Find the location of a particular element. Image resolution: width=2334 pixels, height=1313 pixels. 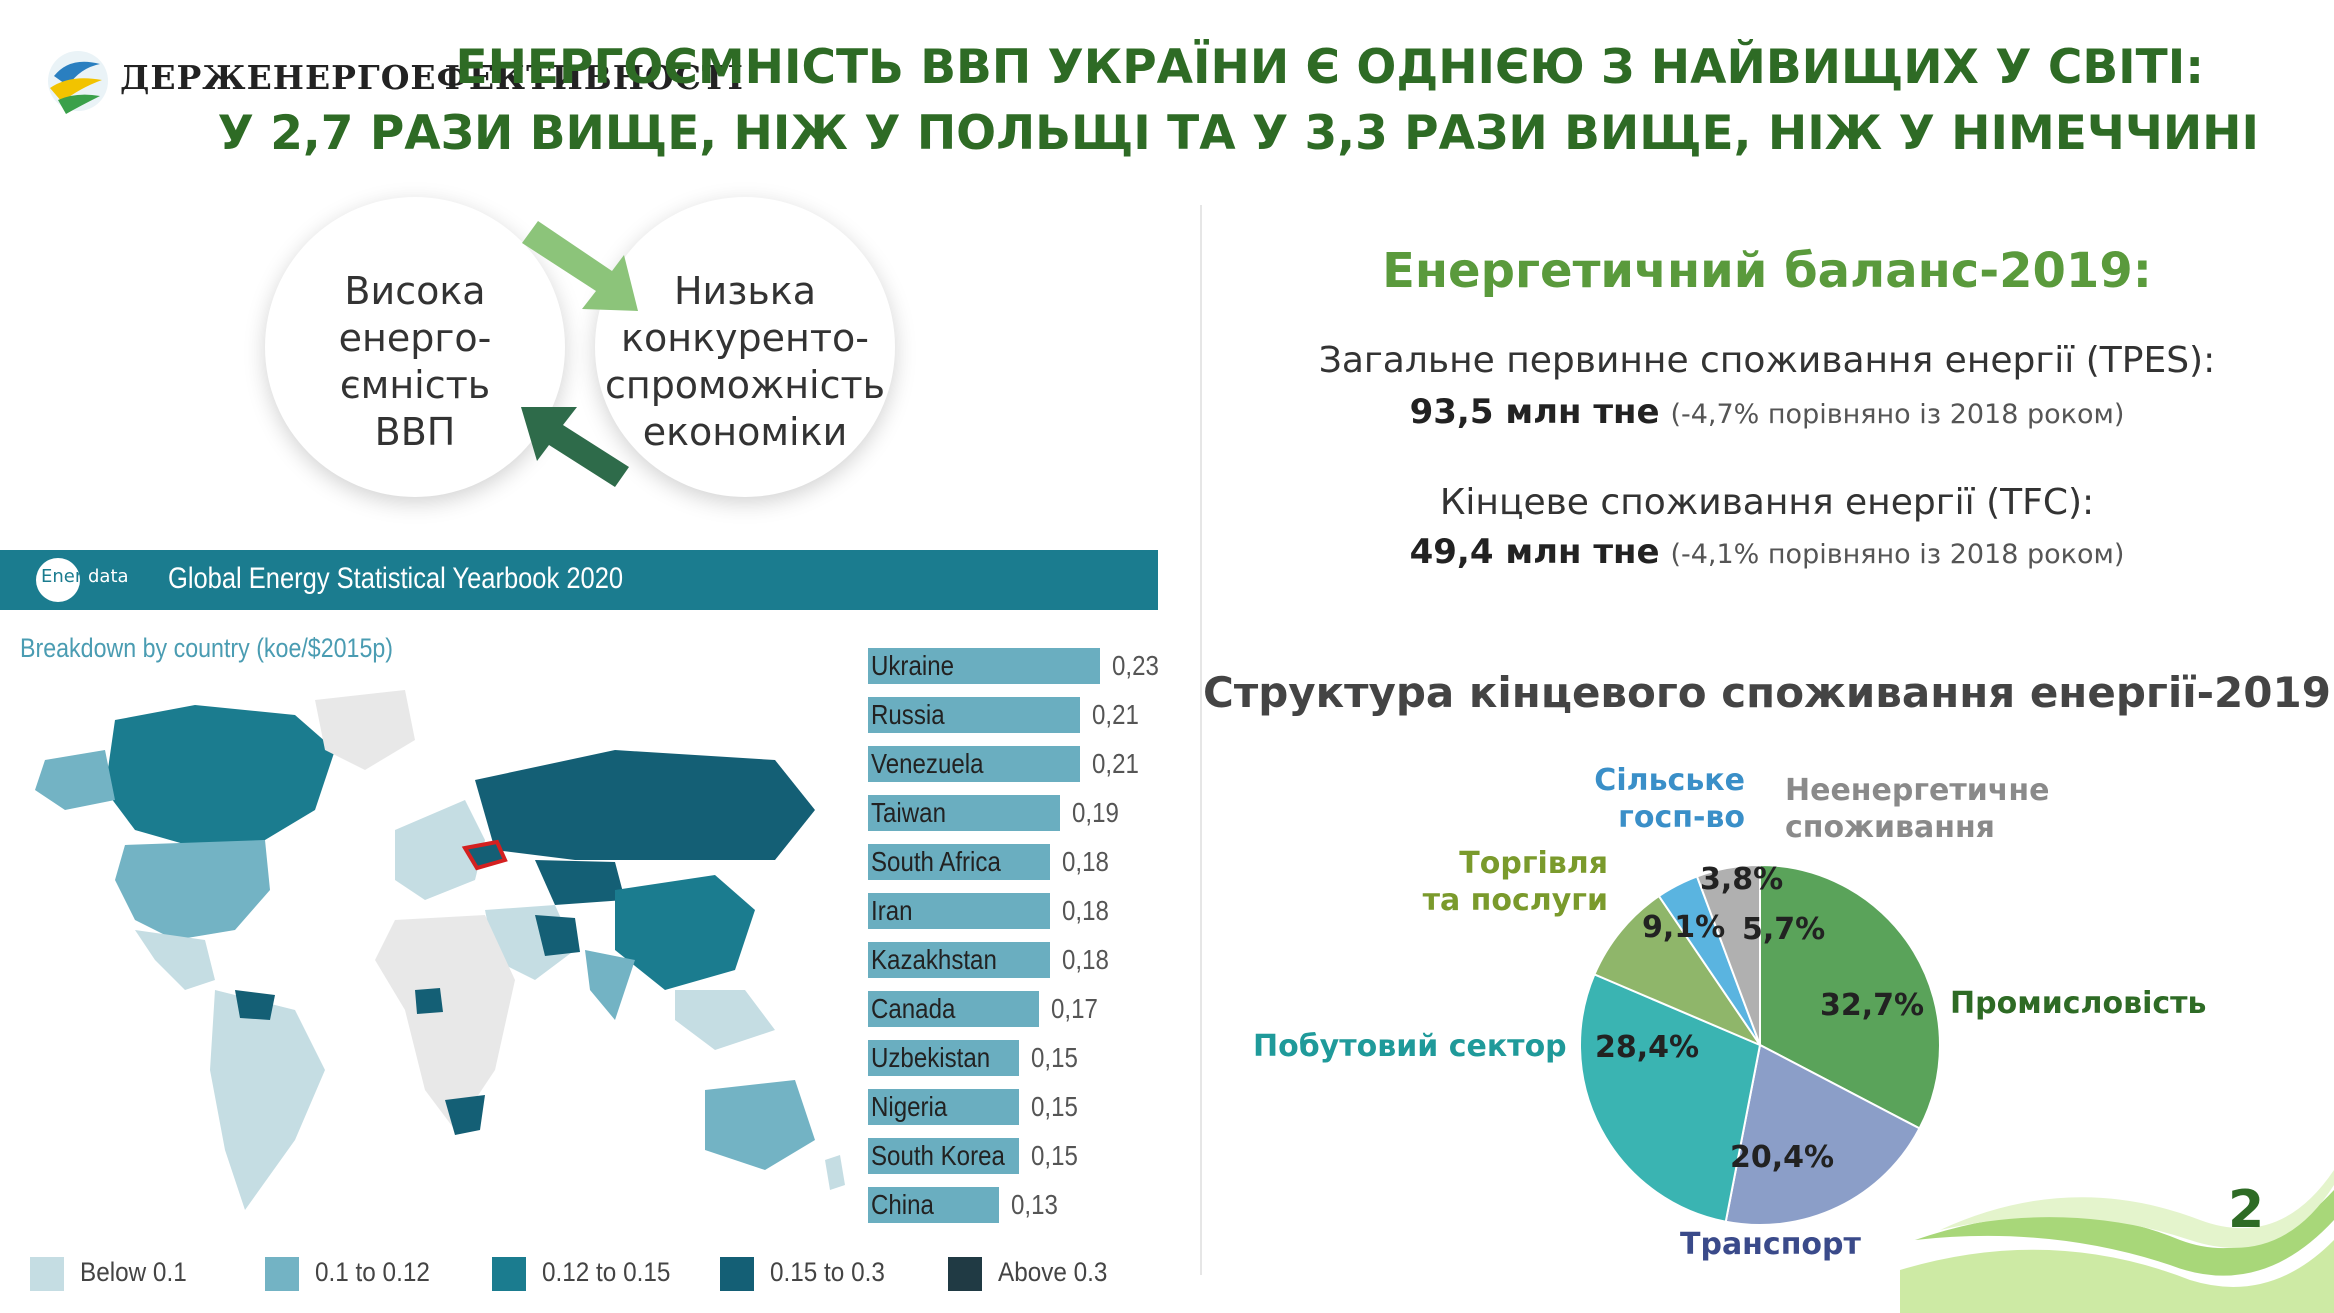

pie-pct-industry: 32,7% is located at coordinates (1872, 1005).